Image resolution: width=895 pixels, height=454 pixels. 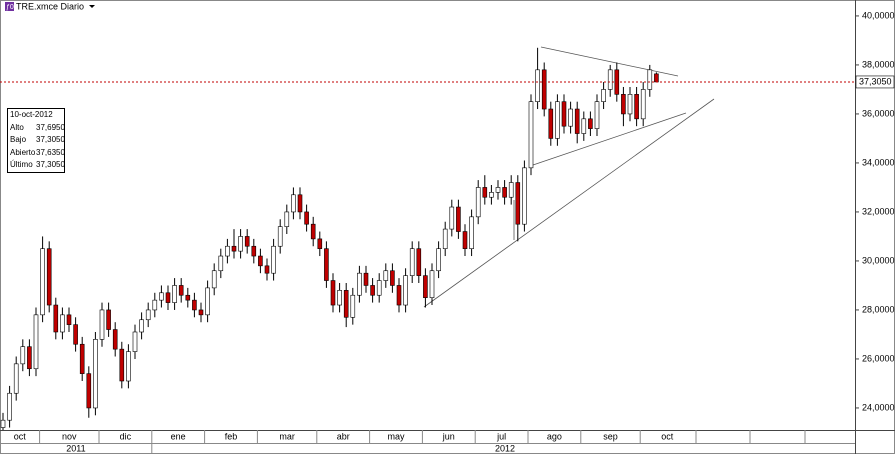 I want to click on x-tick-label: ago, so click(x=554, y=436).